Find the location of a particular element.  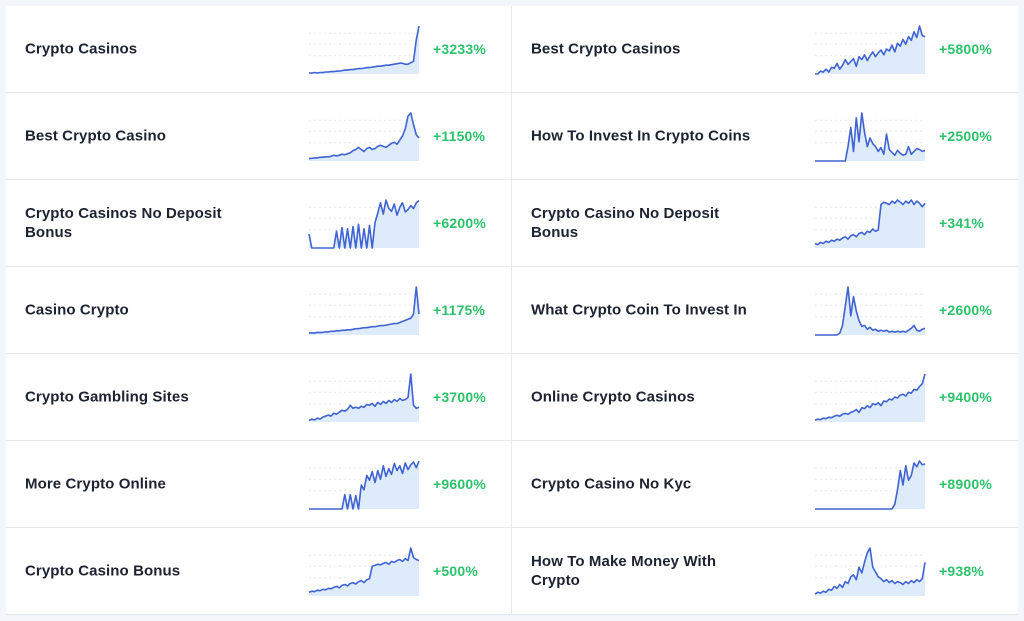

keyword-row: What Crypto Coin To Invest In +2600% is located at coordinates (765, 310).